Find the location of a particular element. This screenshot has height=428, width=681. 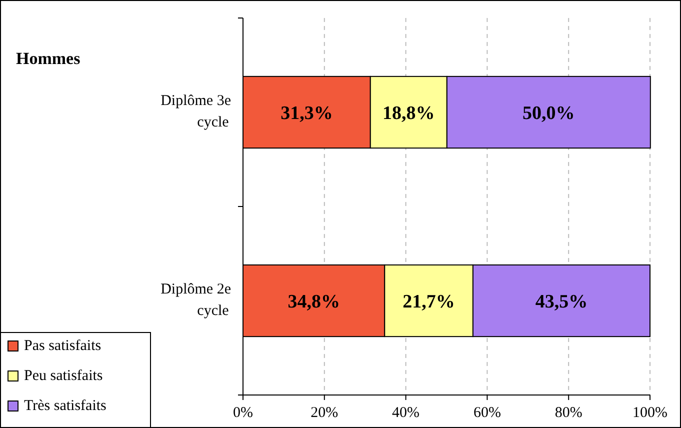

y-tick-label: Diplôme 3e cycle is located at coordinates (196, 111).